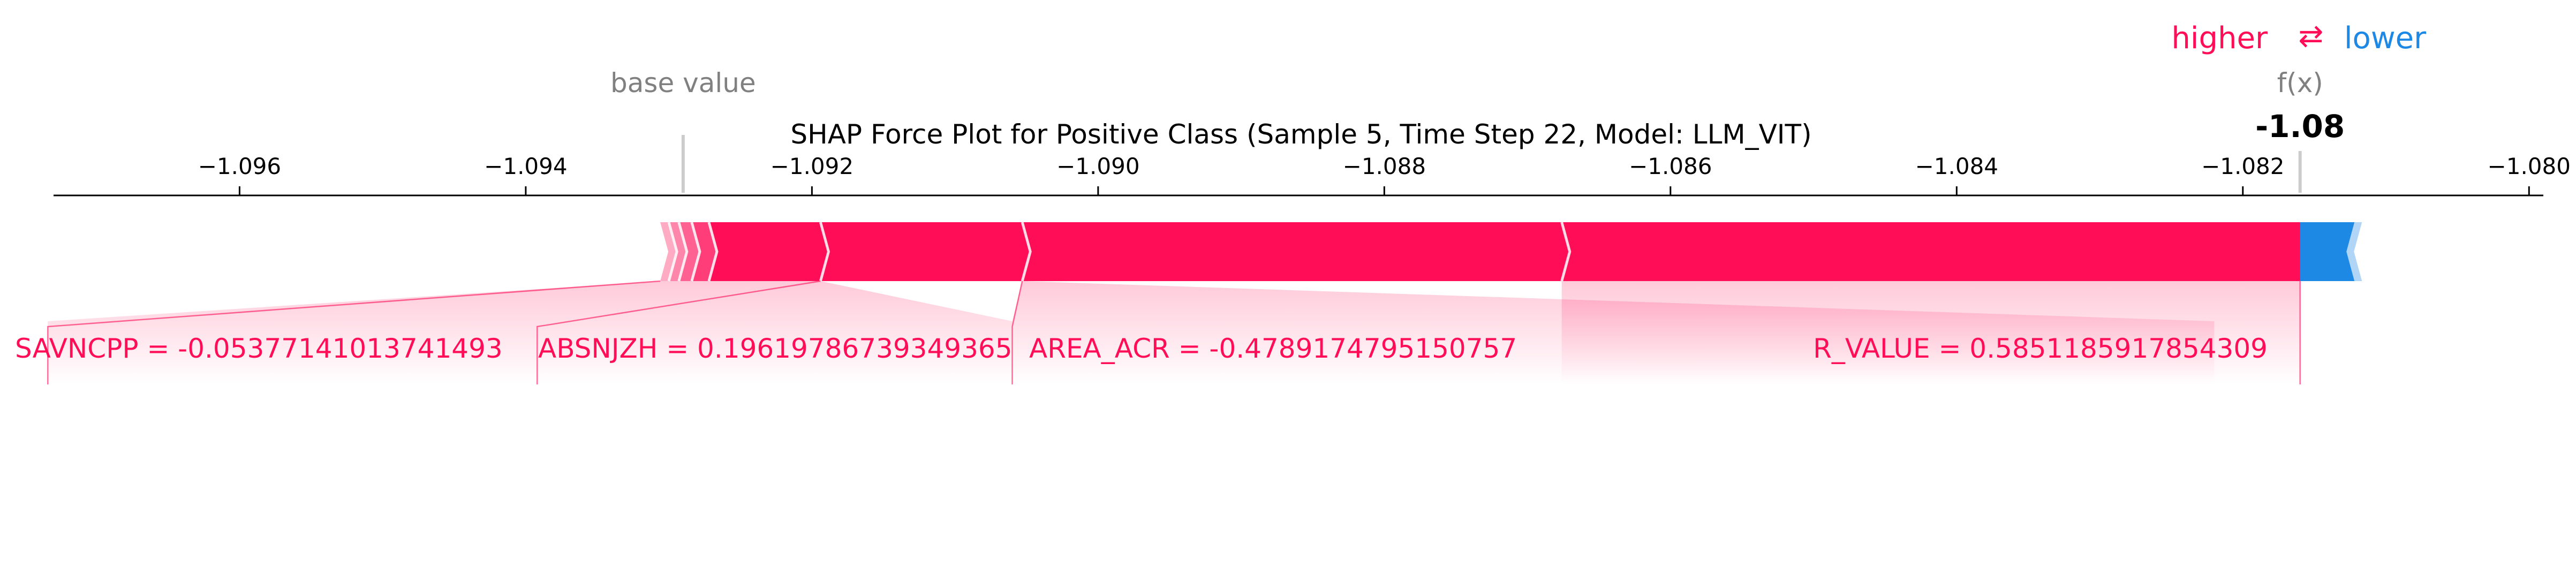  I want to click on legend-higher-label: higher, so click(2219, 38).